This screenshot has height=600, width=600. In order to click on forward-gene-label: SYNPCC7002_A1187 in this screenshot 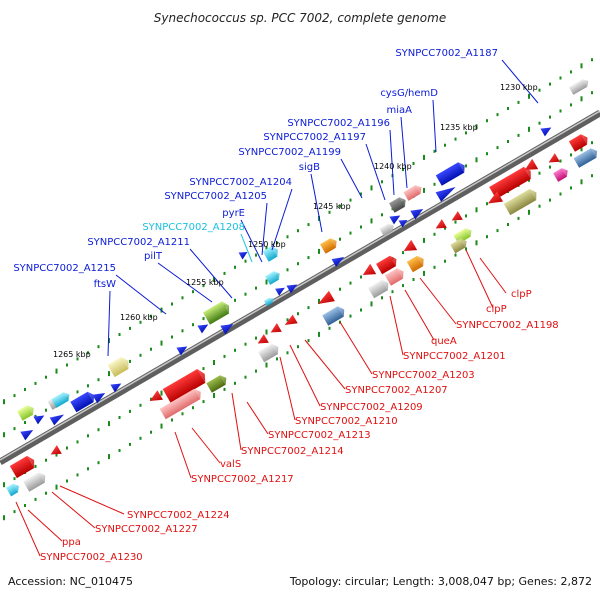, I will do `click(446, 53)`.